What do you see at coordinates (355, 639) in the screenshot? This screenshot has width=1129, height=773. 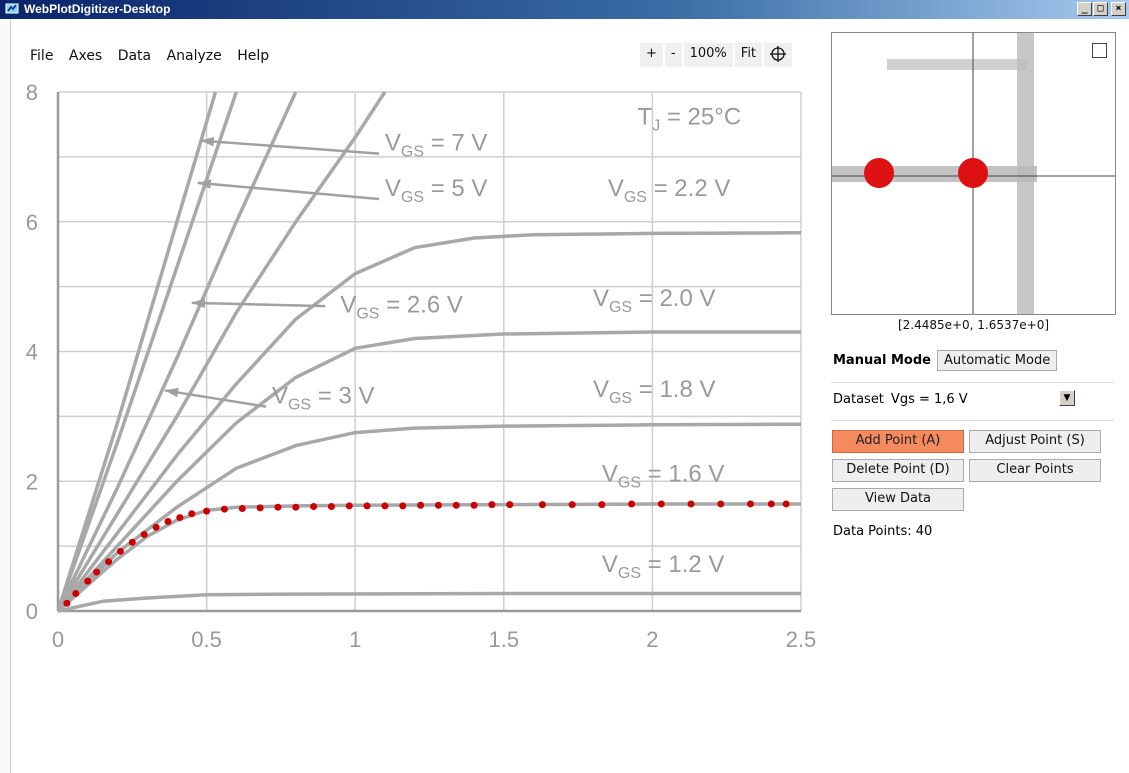 I see `x-tick-label: 1` at bounding box center [355, 639].